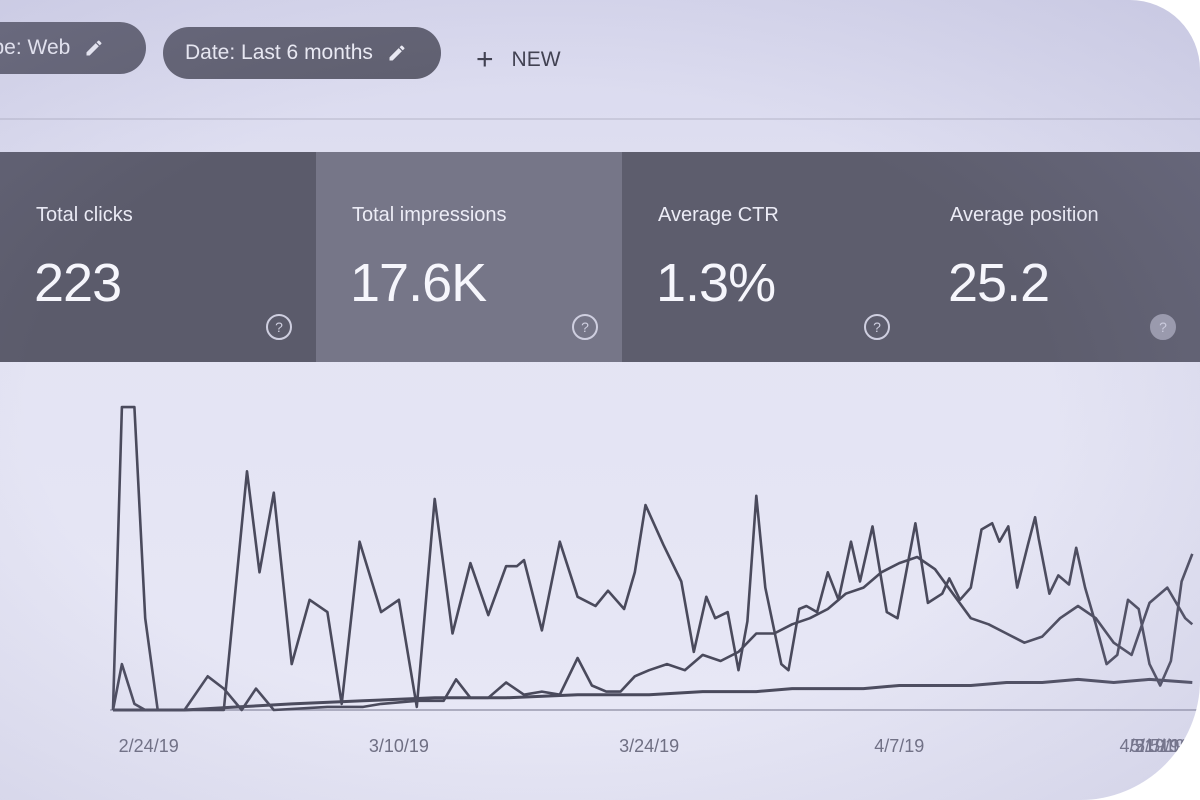  I want to click on metric-card-average-position: Average position 25.2 ?, so click(1057, 257).